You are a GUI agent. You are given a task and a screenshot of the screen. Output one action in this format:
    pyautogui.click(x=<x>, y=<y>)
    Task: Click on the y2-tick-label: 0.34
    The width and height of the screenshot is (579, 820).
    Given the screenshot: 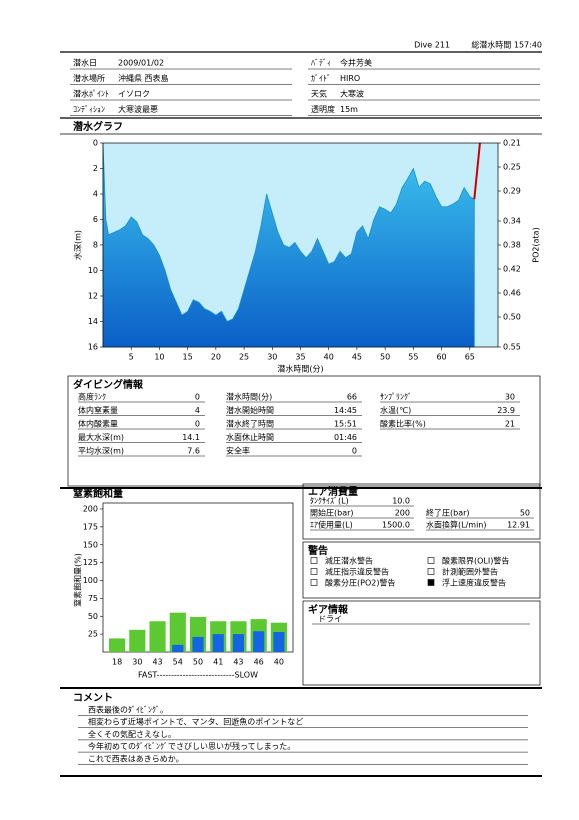 What is the action you would take?
    pyautogui.click(x=512, y=221)
    